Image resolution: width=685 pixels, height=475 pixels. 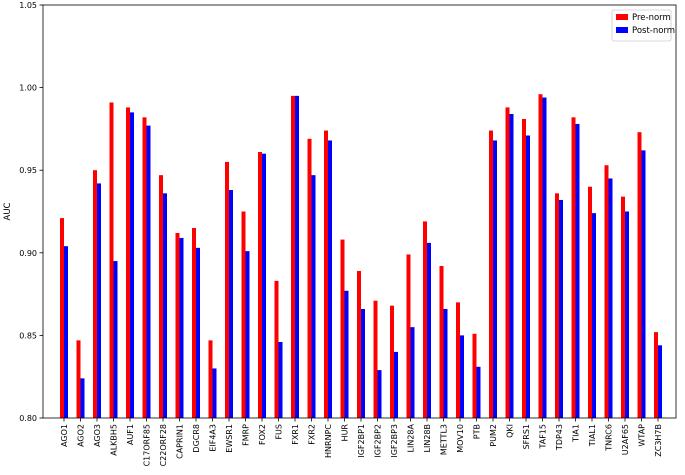 I want to click on bar-post-norm-fmrp, so click(x=247, y=334).